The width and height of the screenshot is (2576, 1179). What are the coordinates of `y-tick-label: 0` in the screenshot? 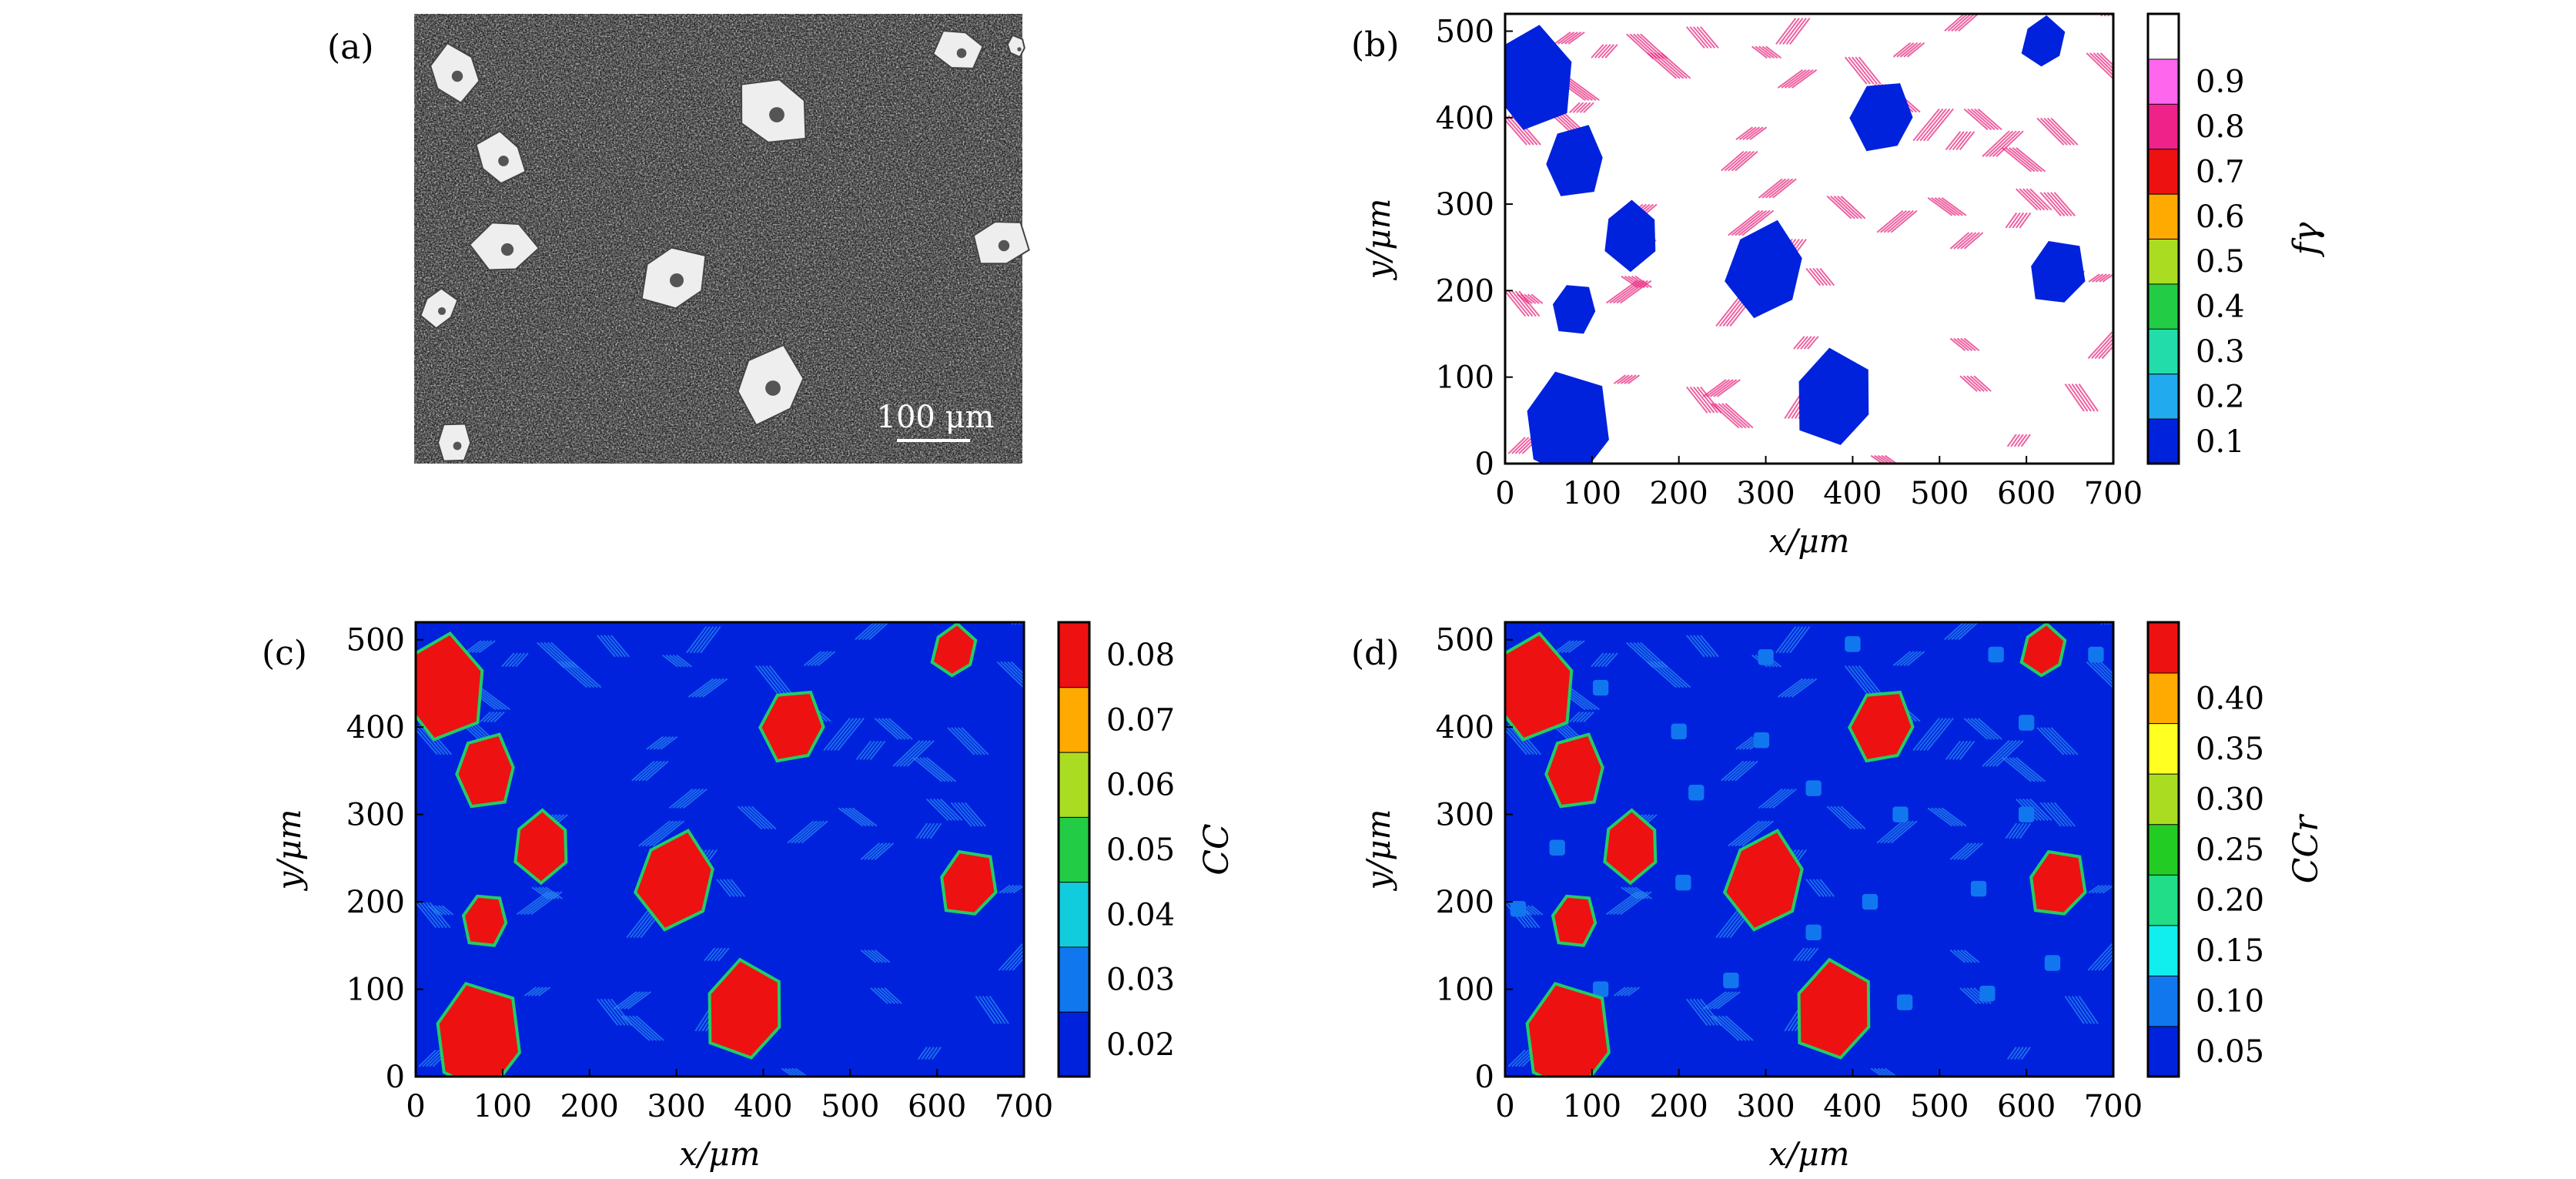 It's located at (1485, 464).